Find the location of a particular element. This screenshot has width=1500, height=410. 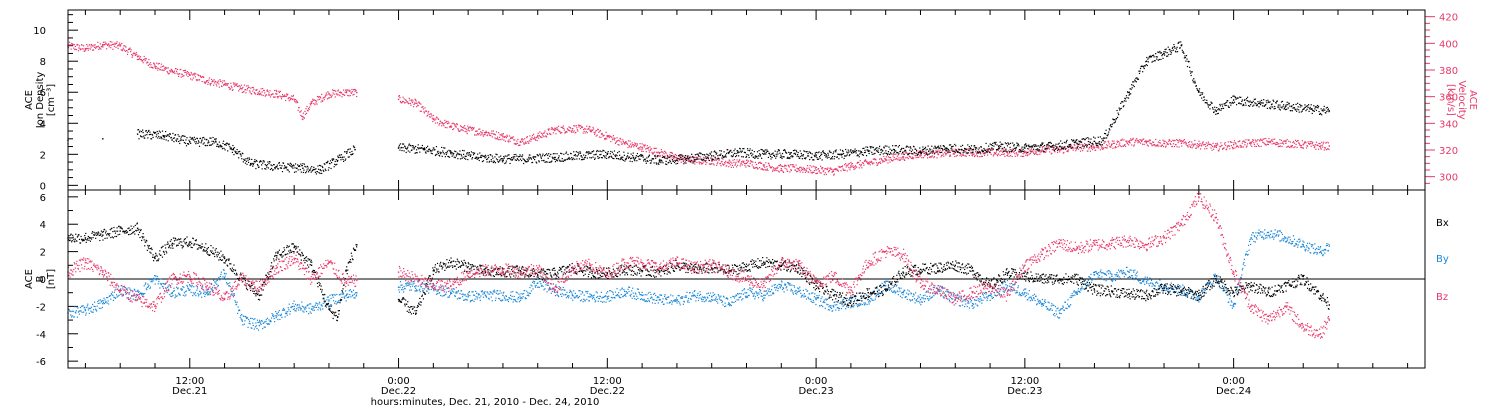

b-y-tick-label: -2 is located at coordinates (41, 307).